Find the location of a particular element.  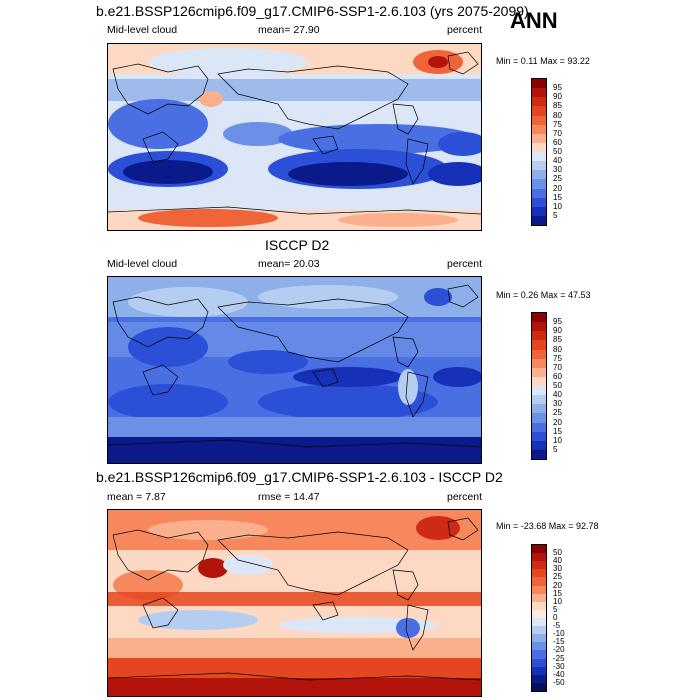

colorbar-model is located at coordinates (539, 152).